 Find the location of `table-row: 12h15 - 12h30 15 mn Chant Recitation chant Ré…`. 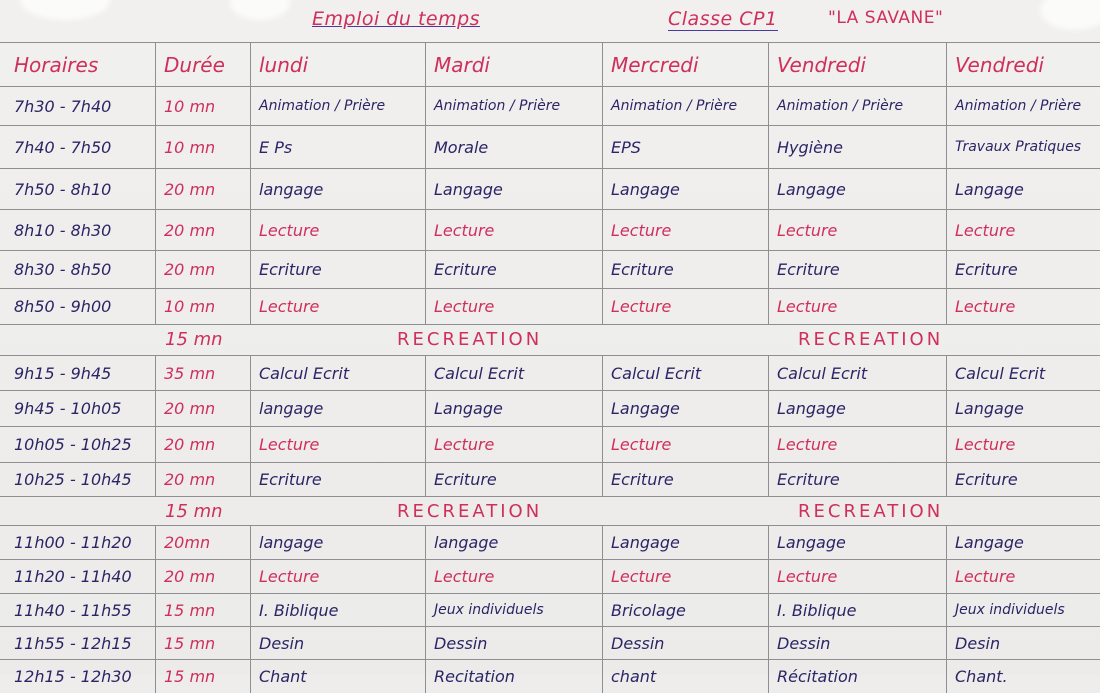

table-row: 12h15 - 12h30 15 mn Chant Recitation chant Ré… is located at coordinates (550, 676).